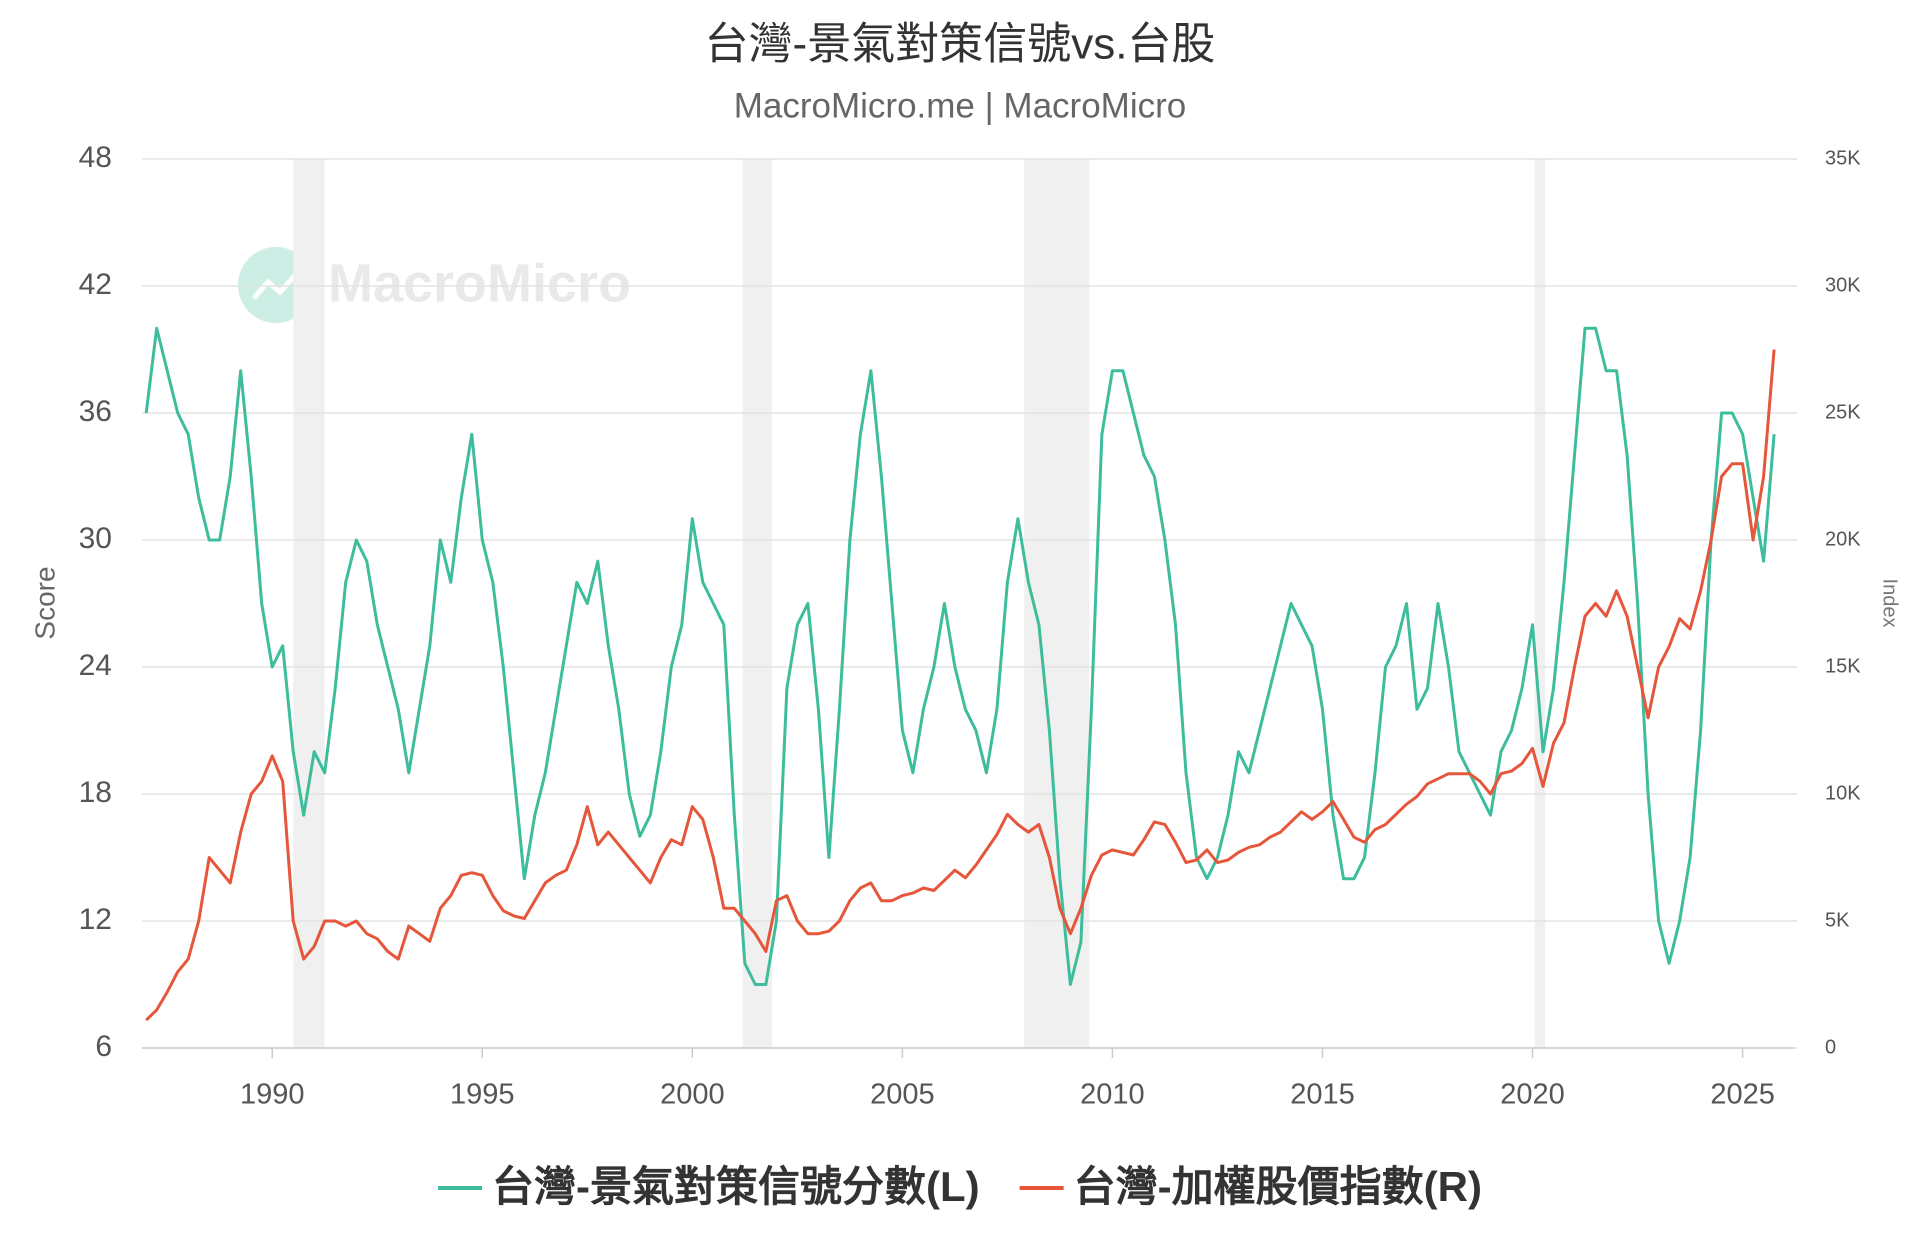  Describe the element at coordinates (960, 105) in the screenshot. I see `chart-subtitle: MacroMicro.me | MacroMicro` at that location.